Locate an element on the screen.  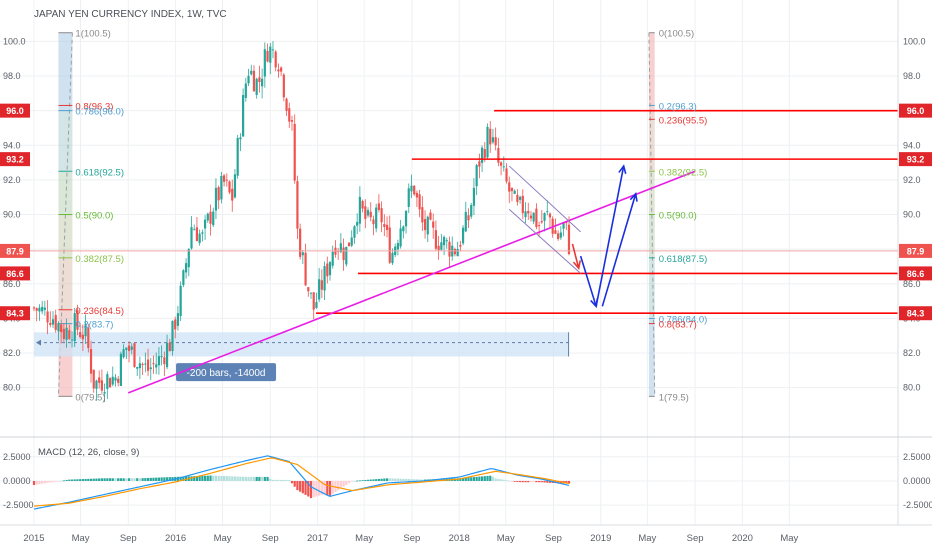
left-current-badge-bg is located at coordinates (15, 250).